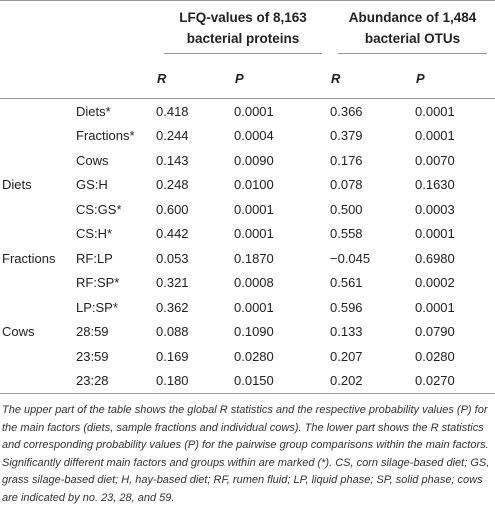  What do you see at coordinates (172, 185) in the screenshot?
I see `r-value: 0.248` at bounding box center [172, 185].